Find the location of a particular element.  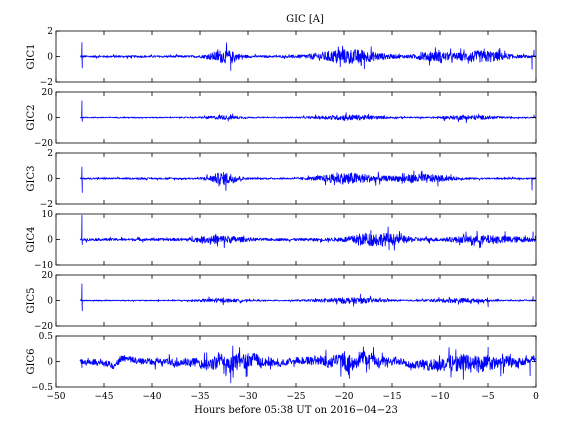

y-axis-title: GIC4 is located at coordinates (31, 240).